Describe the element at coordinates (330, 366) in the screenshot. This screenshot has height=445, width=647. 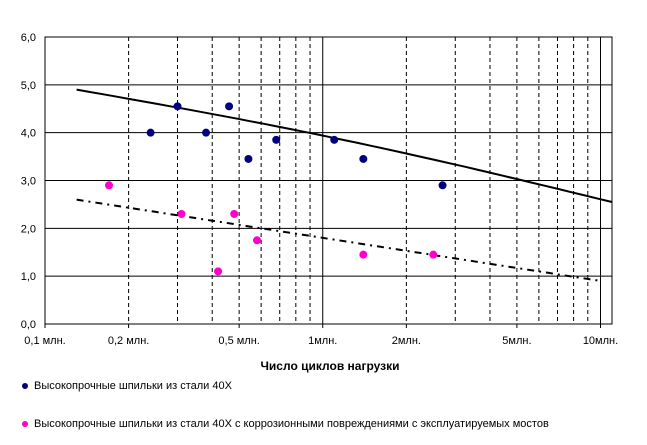
I see `x-axis-title: Число циклов нагрузки` at that location.